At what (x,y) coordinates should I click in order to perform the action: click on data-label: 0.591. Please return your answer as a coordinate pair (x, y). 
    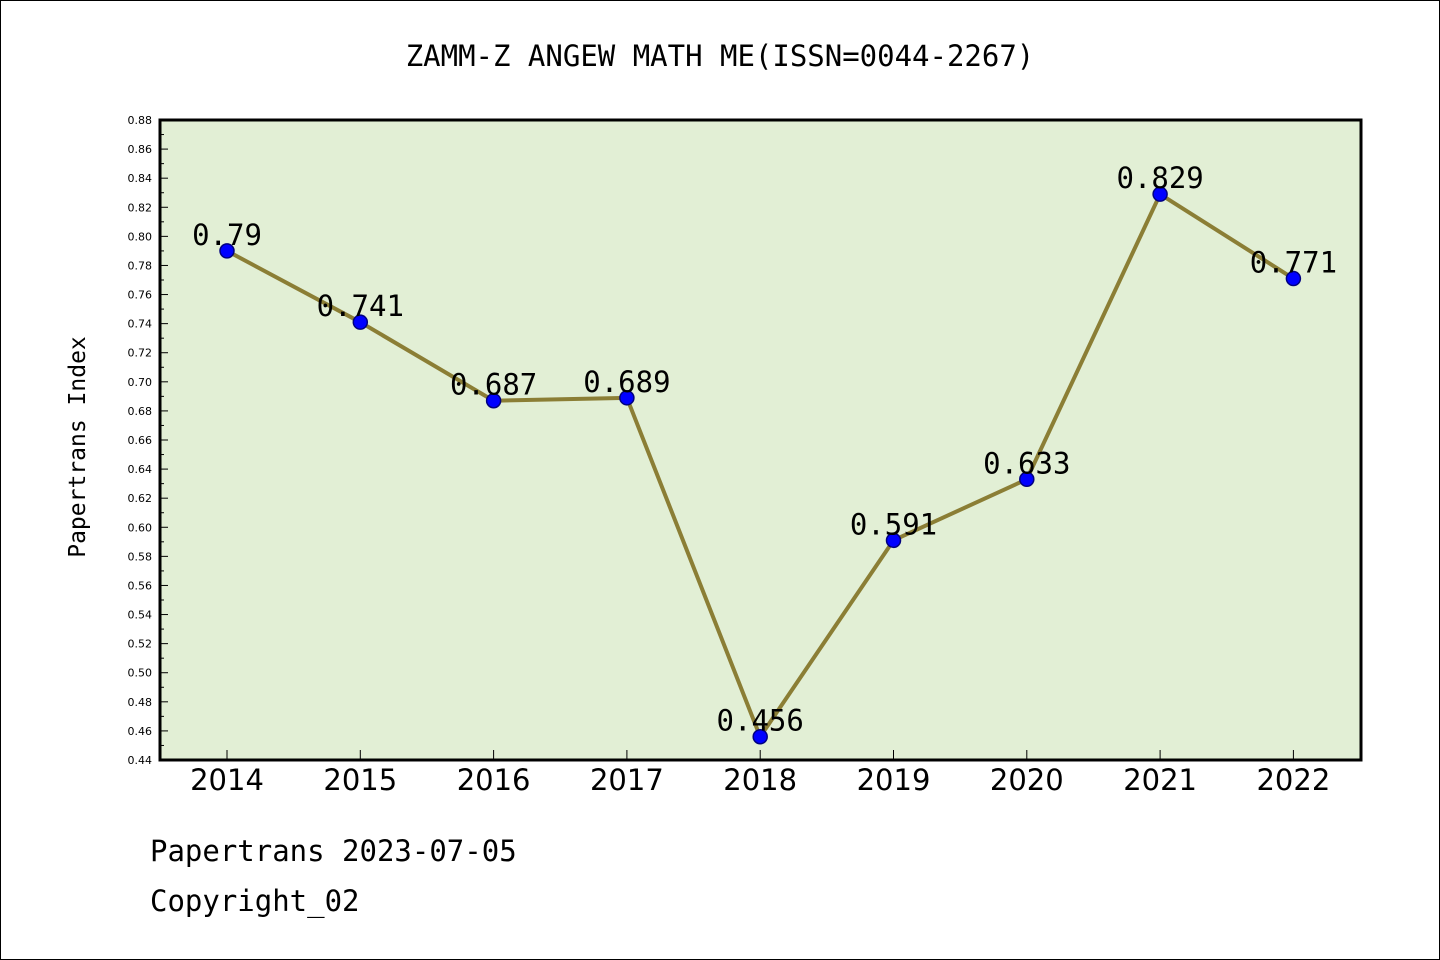
    Looking at the image, I should click on (893, 524).